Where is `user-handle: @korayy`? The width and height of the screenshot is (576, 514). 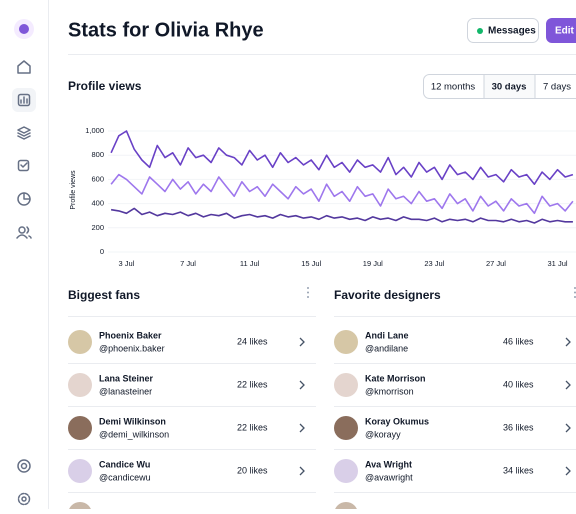 user-handle: @korayy is located at coordinates (383, 434).